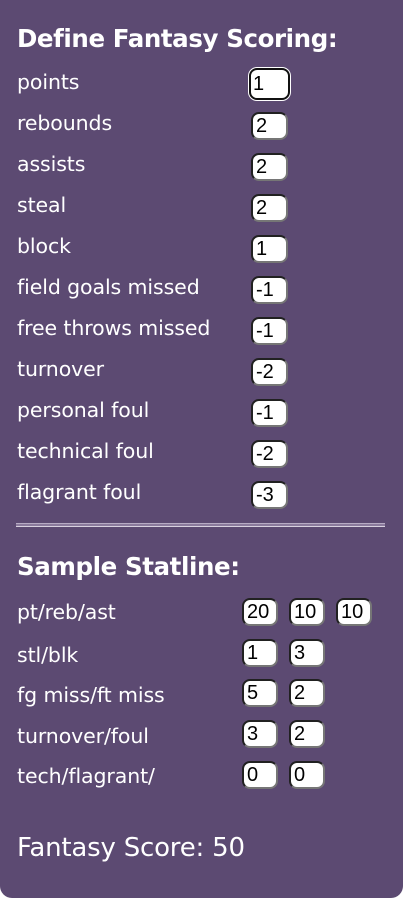 The width and height of the screenshot is (403, 898). Describe the element at coordinates (269, 413) in the screenshot. I see `personal-foul-weight-input` at that location.